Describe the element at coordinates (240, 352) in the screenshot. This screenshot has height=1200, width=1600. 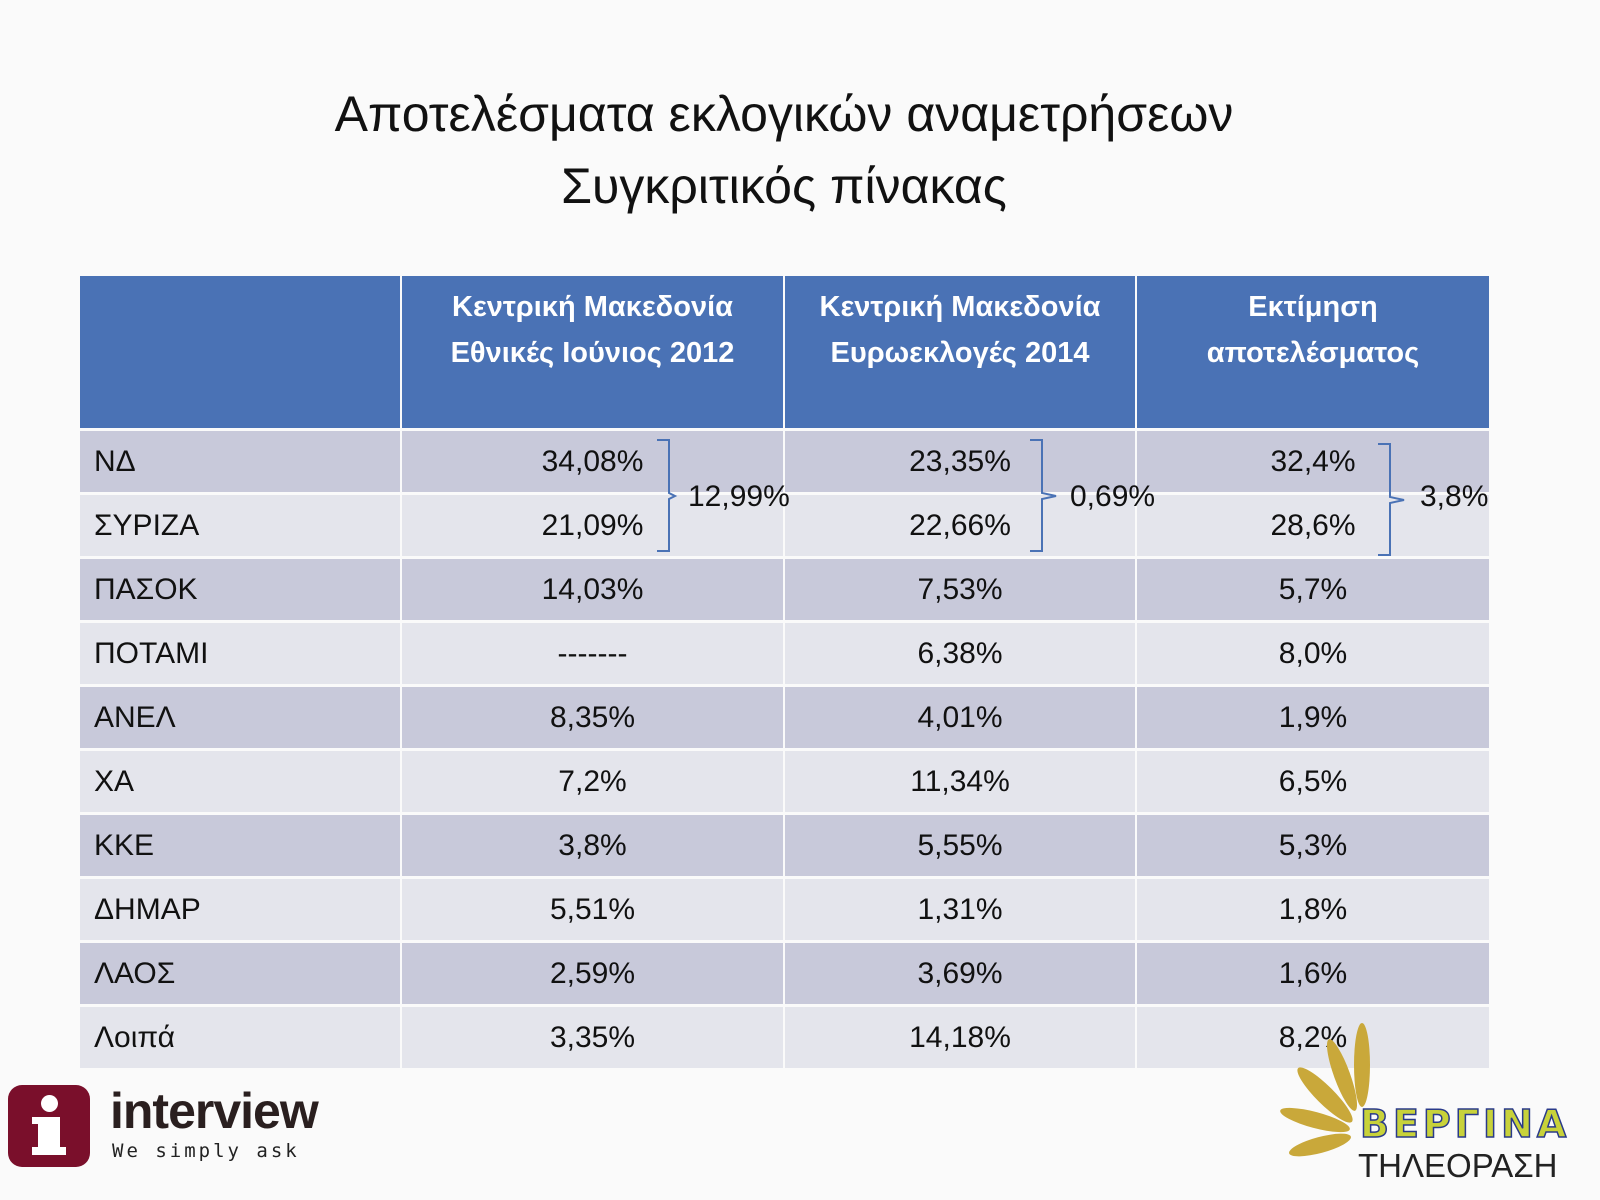
I see `header-party` at that location.